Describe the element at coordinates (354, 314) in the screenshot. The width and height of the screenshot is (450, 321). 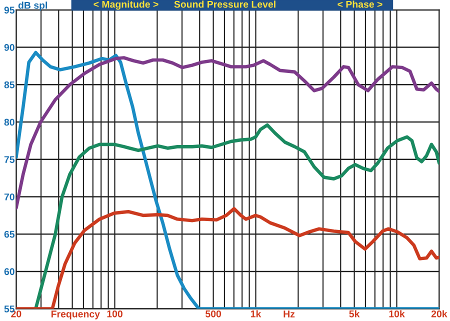
I see `x-tick-label: 5k` at that location.